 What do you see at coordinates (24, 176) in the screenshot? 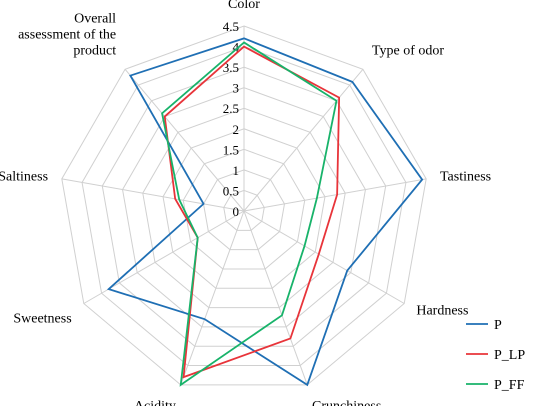
I see `axis-label: Saltiness` at bounding box center [24, 176].